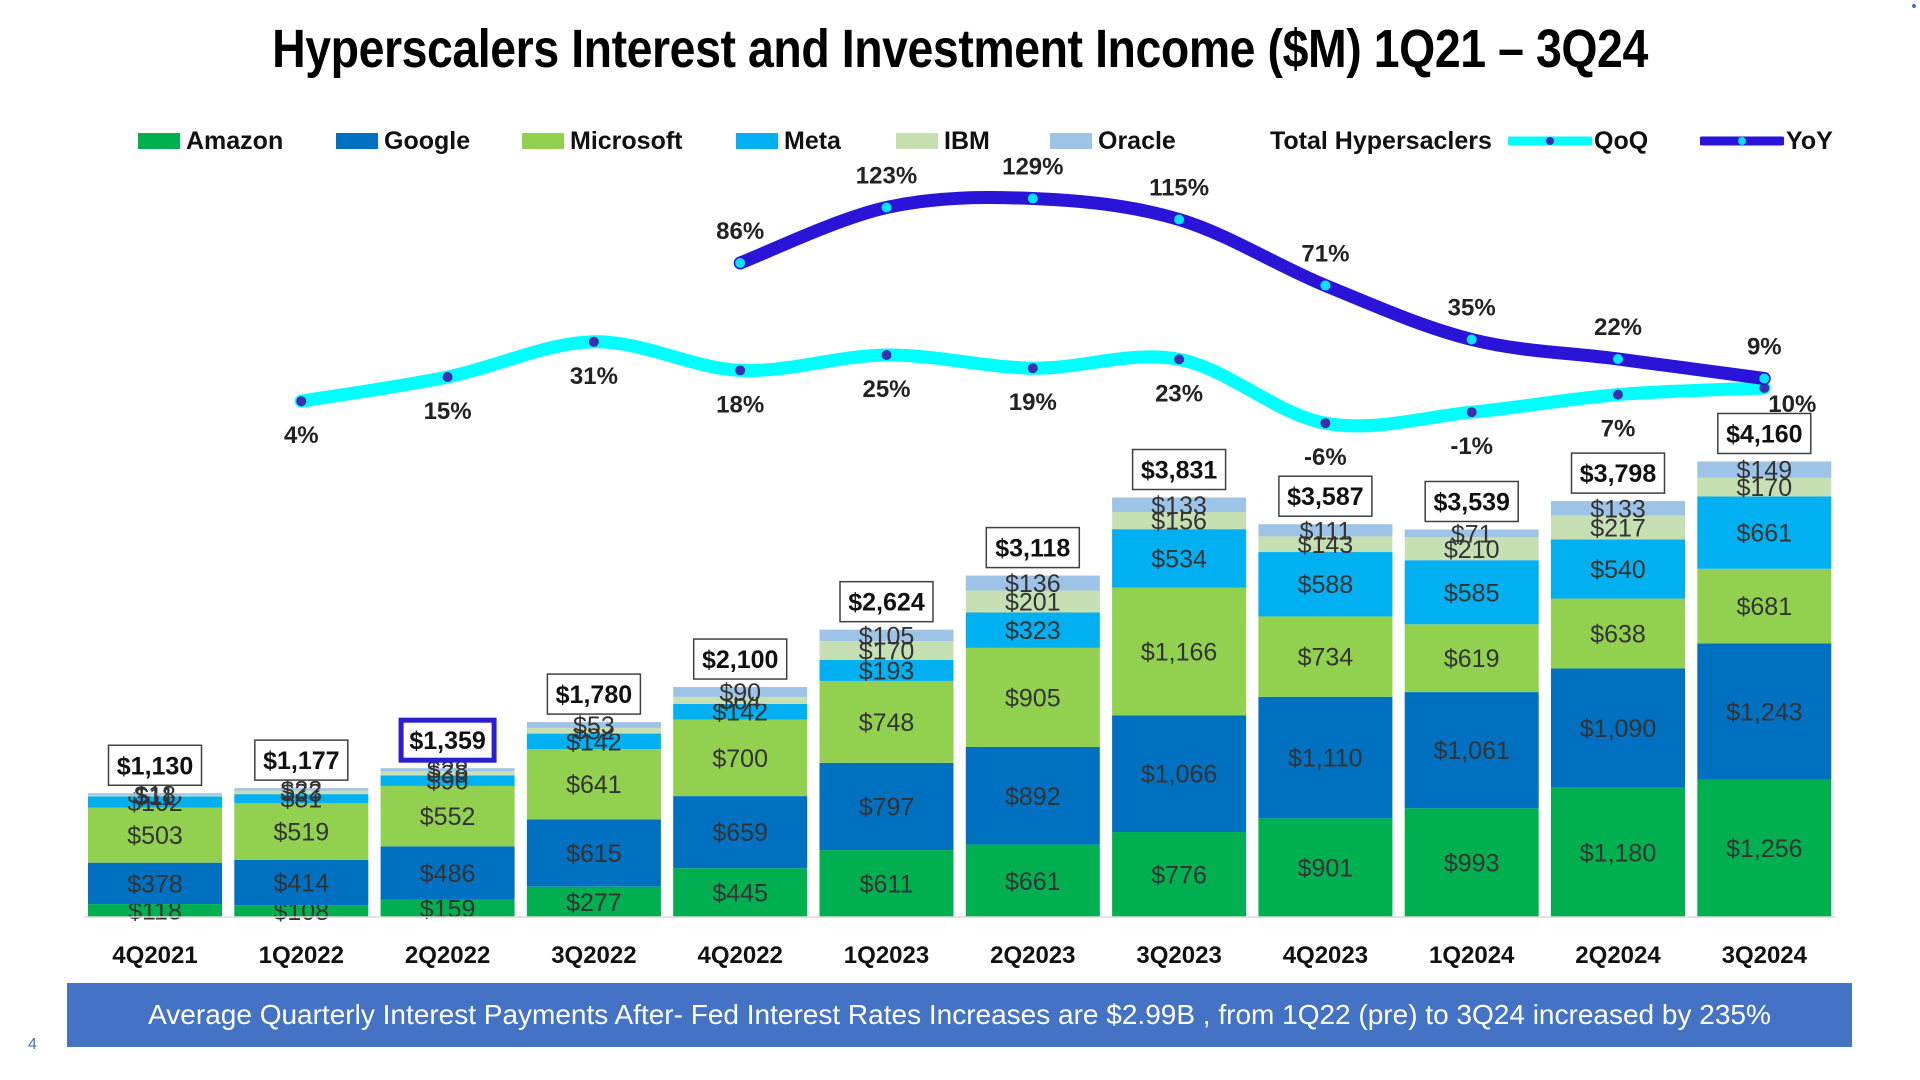  I want to click on label-microsoft-4Q2021: $503, so click(155, 836).